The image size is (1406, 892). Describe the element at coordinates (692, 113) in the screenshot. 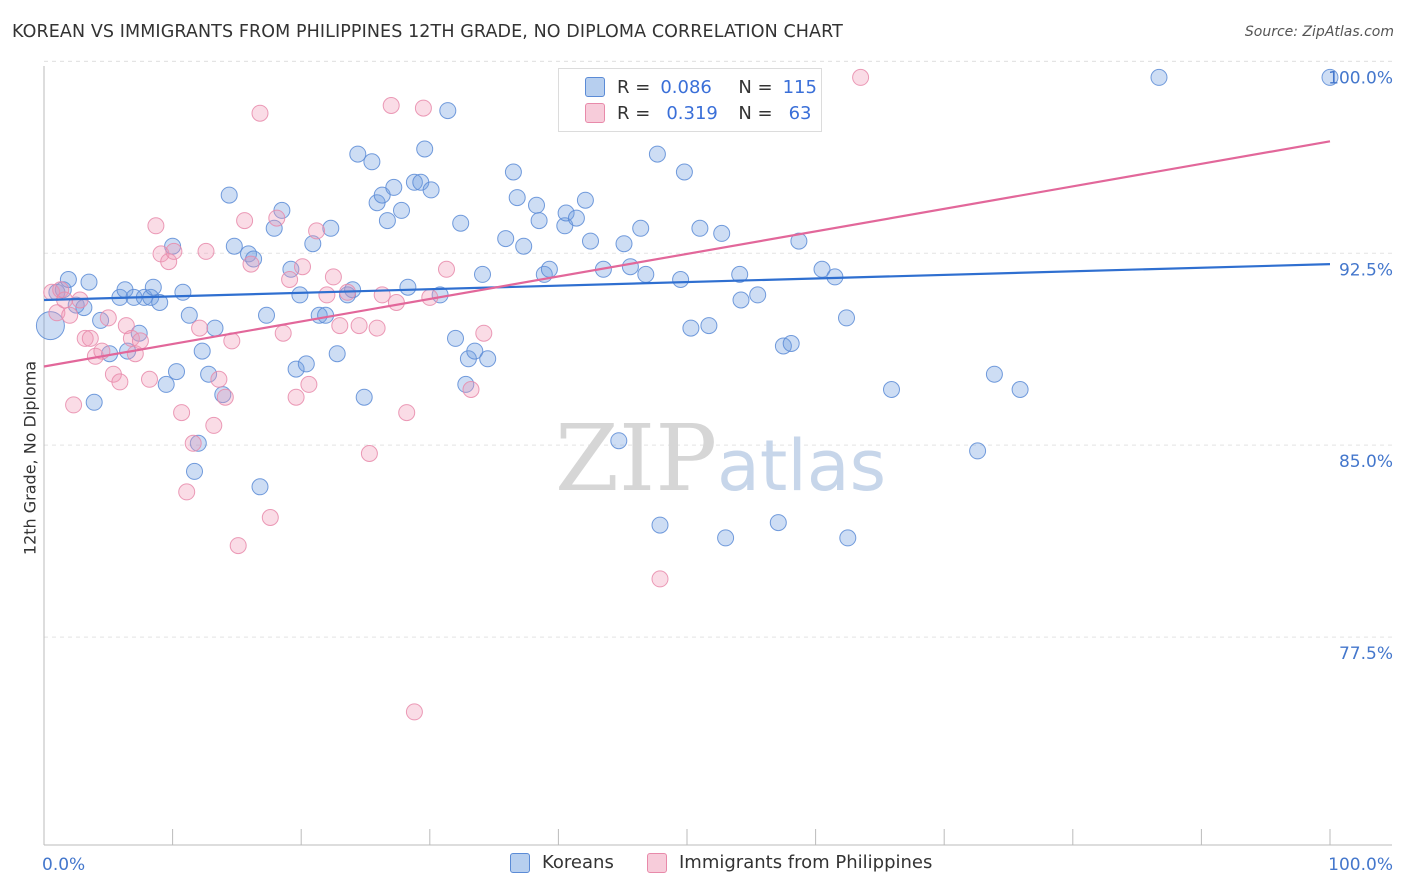

I see `legend-r-value: 0.319` at that location.